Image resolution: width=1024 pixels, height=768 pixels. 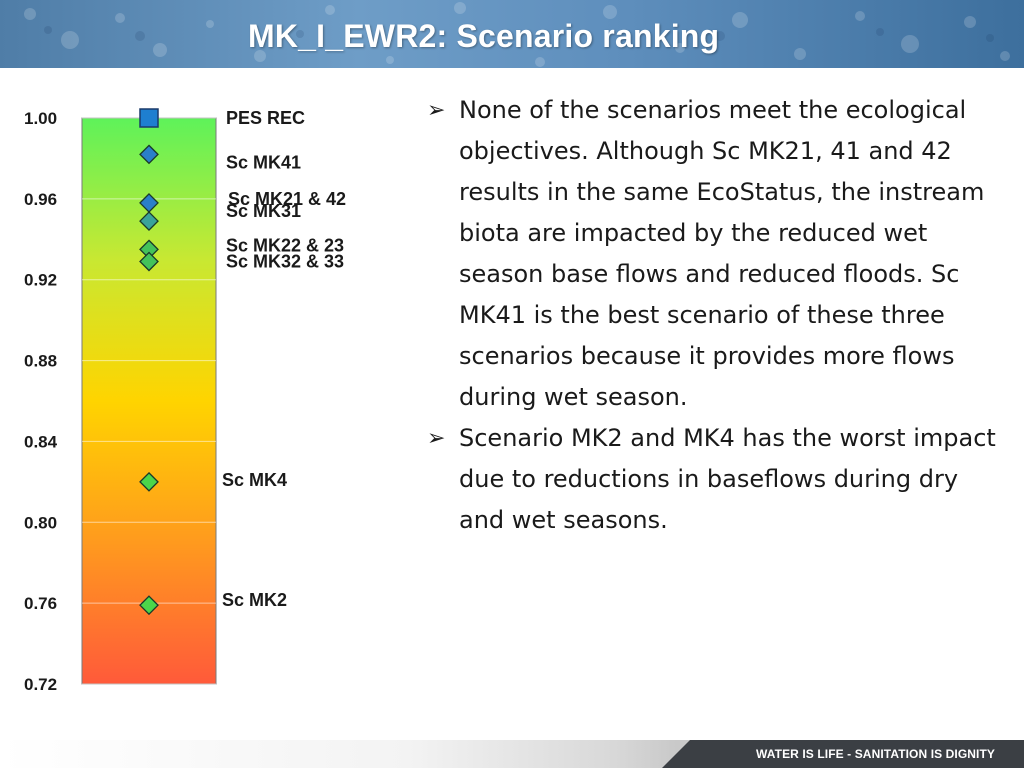 I want to click on page-title: MK_I_EWR2: Scenario ranking, so click(x=484, y=36).